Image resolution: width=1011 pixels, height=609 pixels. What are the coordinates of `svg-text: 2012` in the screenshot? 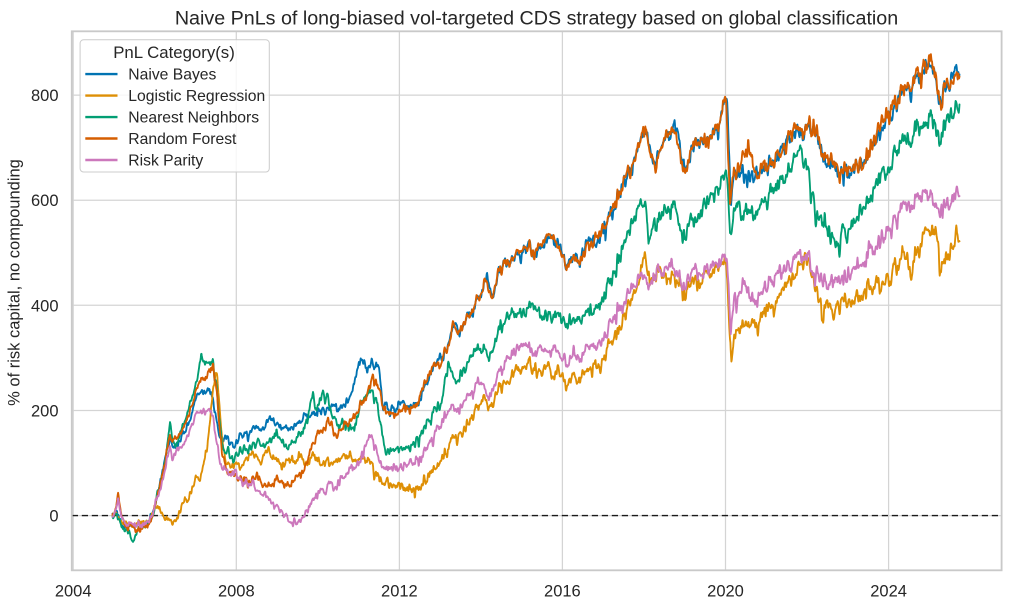 It's located at (399, 592).